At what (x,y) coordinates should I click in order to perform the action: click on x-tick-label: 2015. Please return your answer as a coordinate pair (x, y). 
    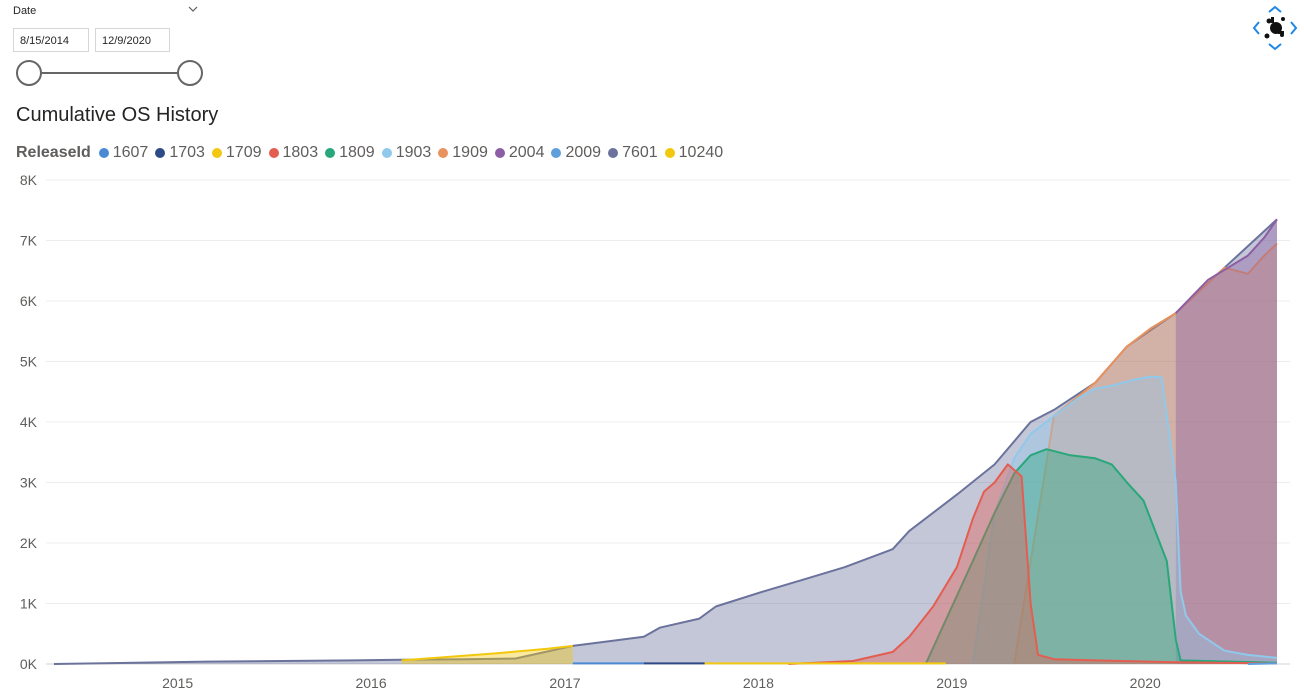
    Looking at the image, I should click on (177, 683).